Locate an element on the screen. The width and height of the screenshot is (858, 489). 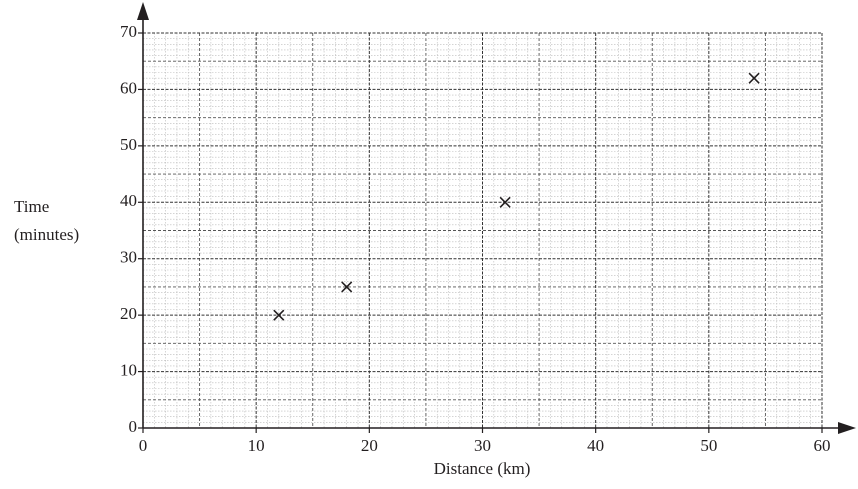
x-tick-label: 40 is located at coordinates (595, 445).